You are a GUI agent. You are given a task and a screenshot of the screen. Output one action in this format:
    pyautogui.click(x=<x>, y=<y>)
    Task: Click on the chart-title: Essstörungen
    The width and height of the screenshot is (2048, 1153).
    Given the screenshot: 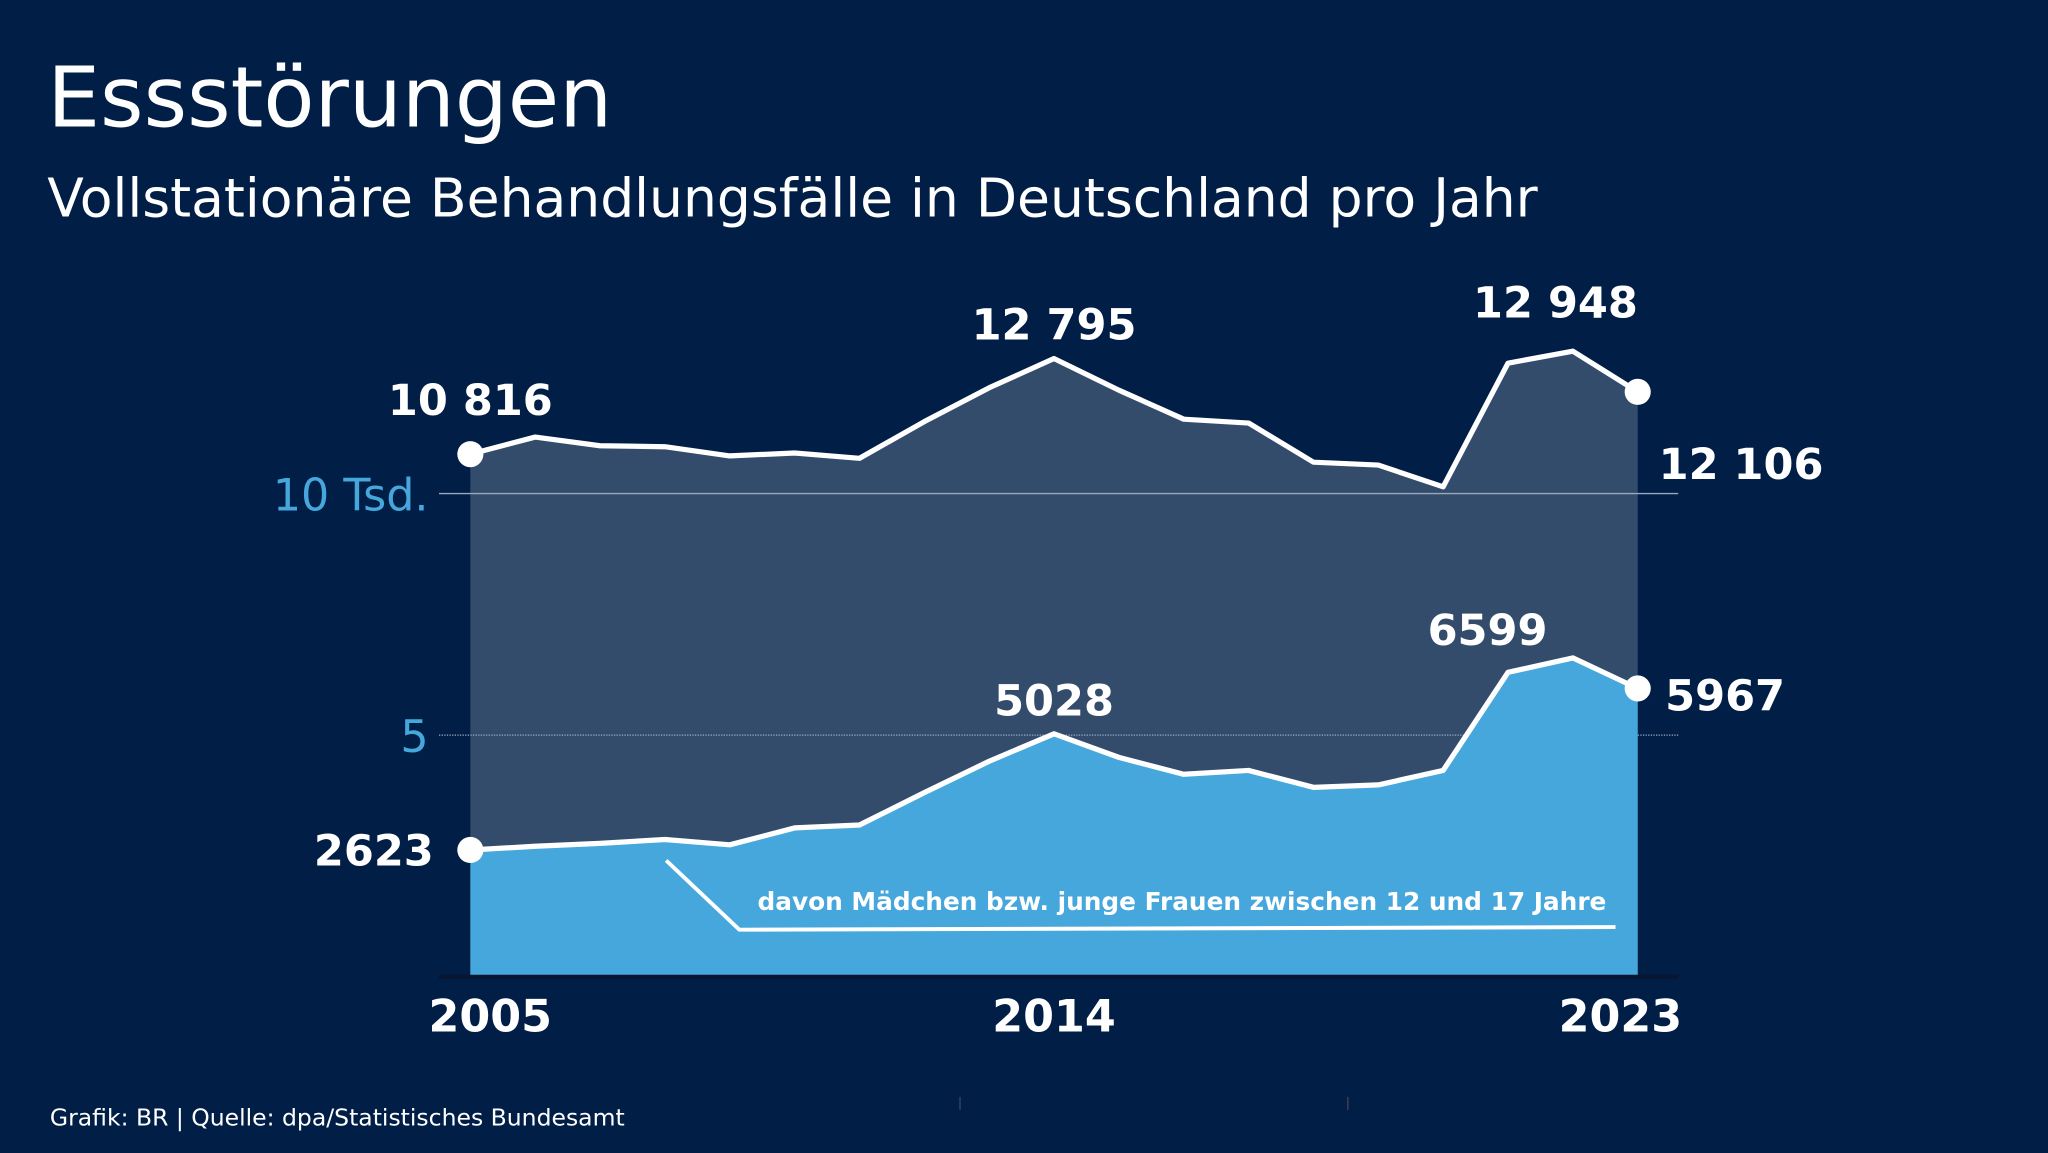 What is the action you would take?
    pyautogui.click(x=329, y=98)
    